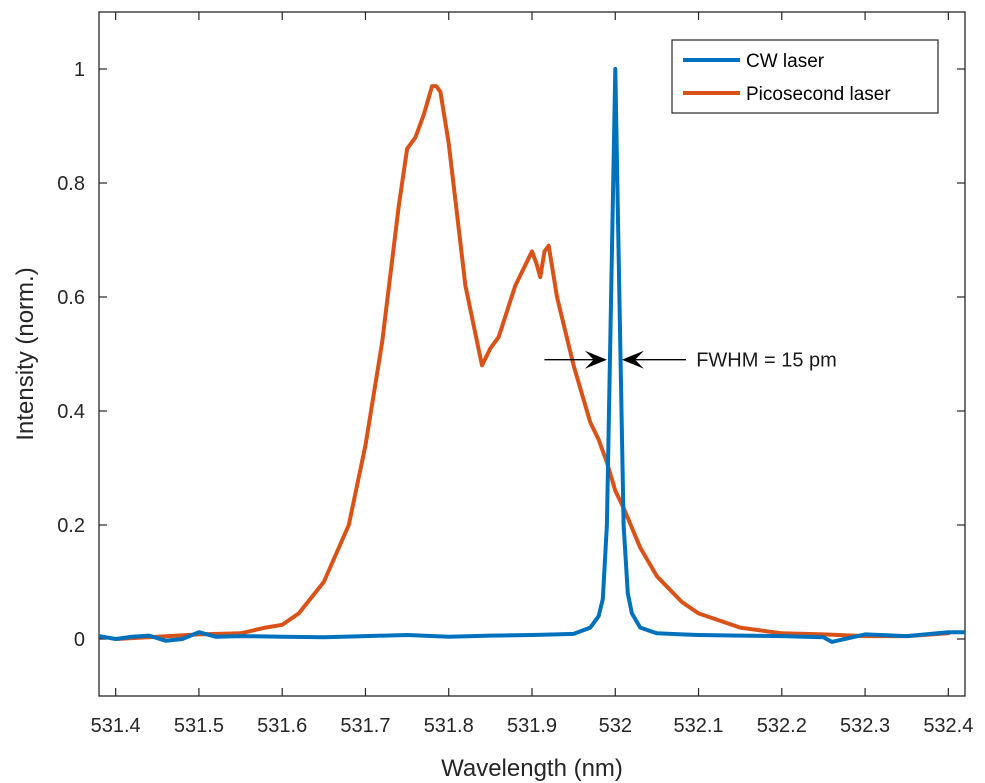  What do you see at coordinates (699, 726) in the screenshot?
I see `x-tick-label: 532.1` at bounding box center [699, 726].